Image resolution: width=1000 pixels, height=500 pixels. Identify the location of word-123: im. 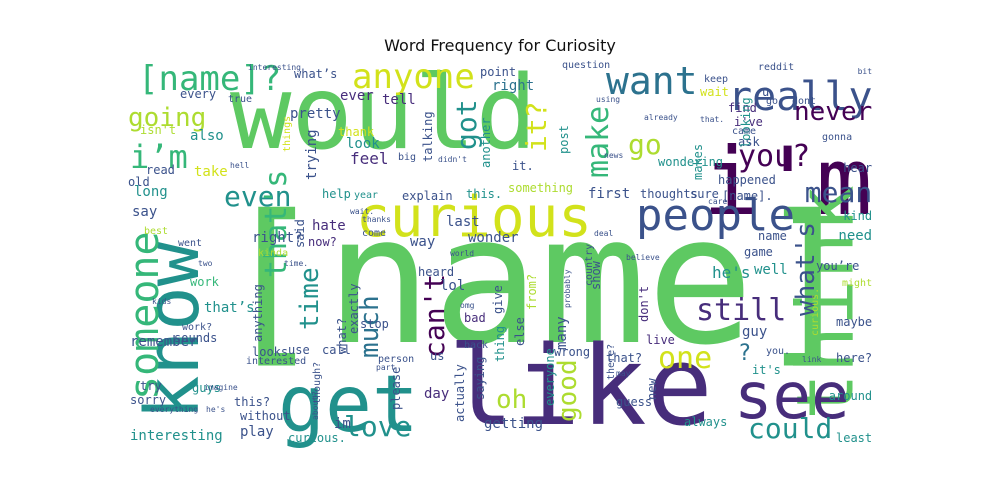
(342, 424).